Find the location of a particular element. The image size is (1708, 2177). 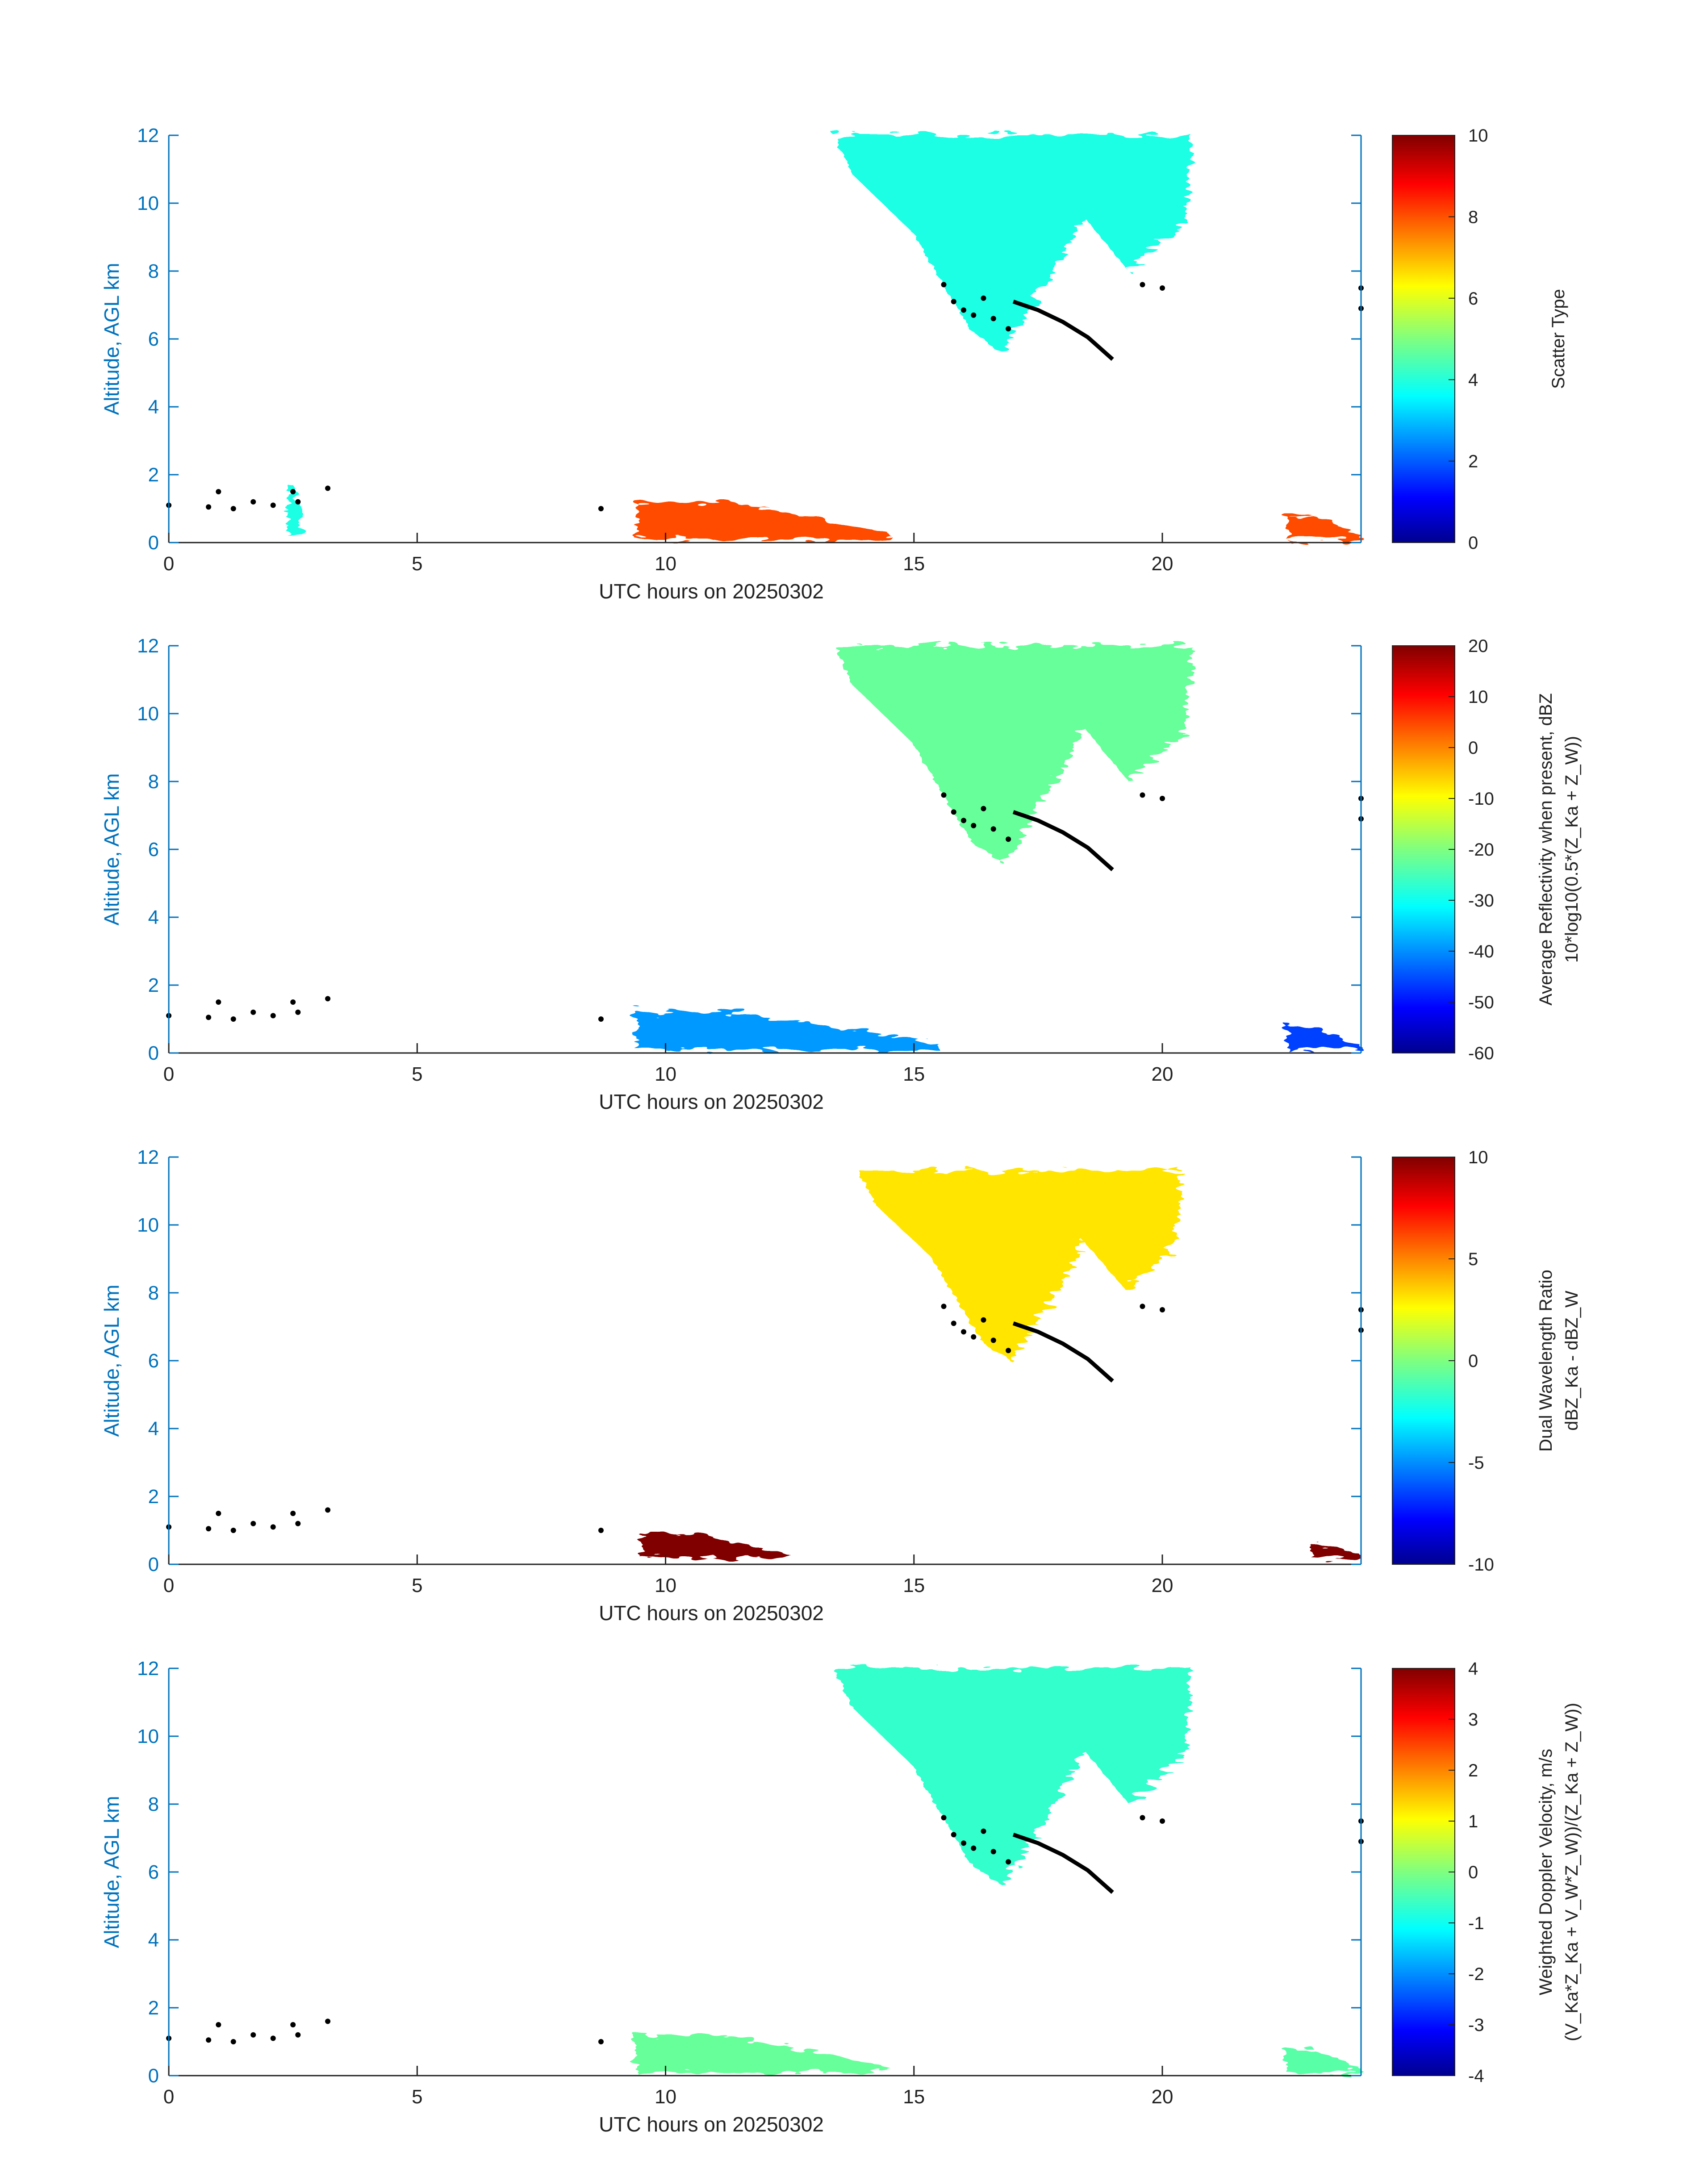

y-tick-label: 10 is located at coordinates (148, 714).